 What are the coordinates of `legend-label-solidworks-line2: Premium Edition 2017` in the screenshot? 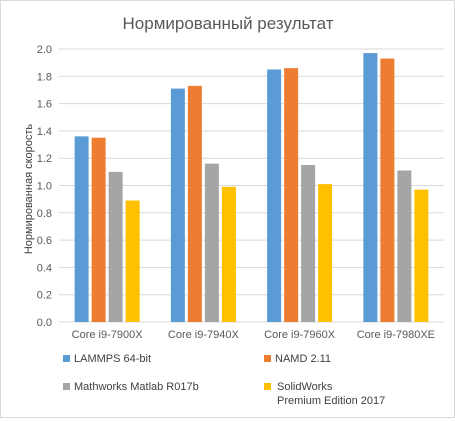 It's located at (331, 401).